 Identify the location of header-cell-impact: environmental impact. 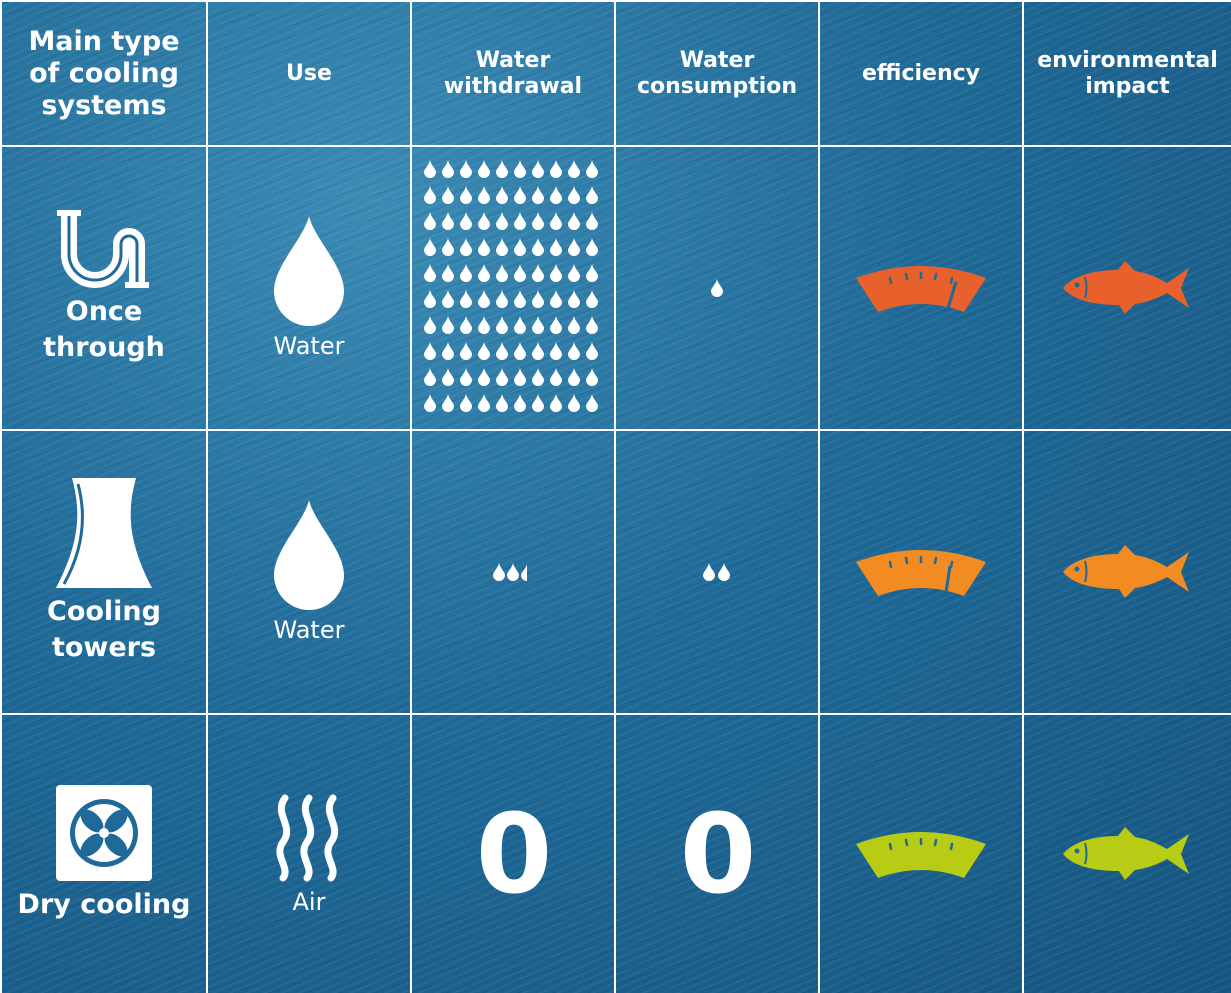
(1127, 73).